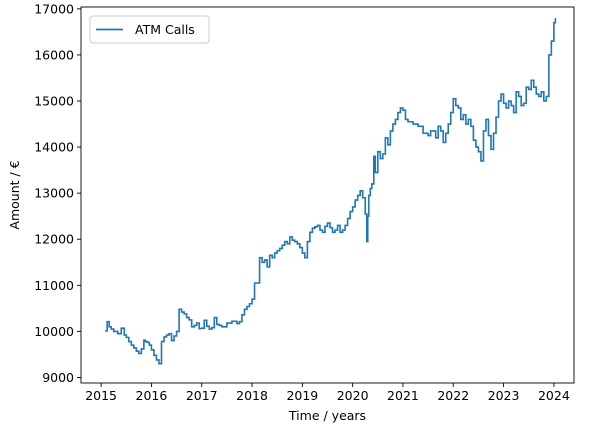  I want to click on y-tick-label: 15000, so click(54, 101).